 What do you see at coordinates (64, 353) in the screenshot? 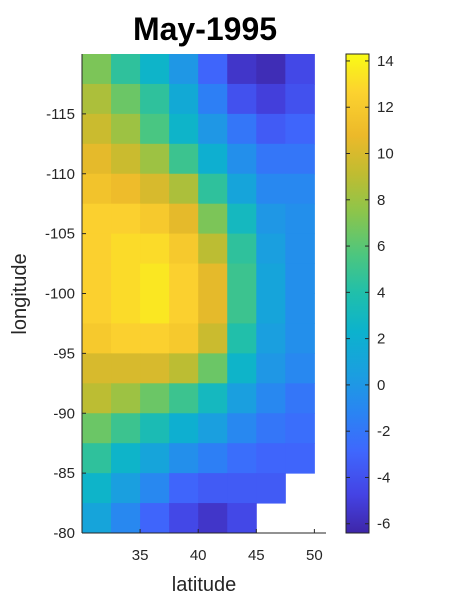
I see `y-tick-label: -95` at bounding box center [64, 353].